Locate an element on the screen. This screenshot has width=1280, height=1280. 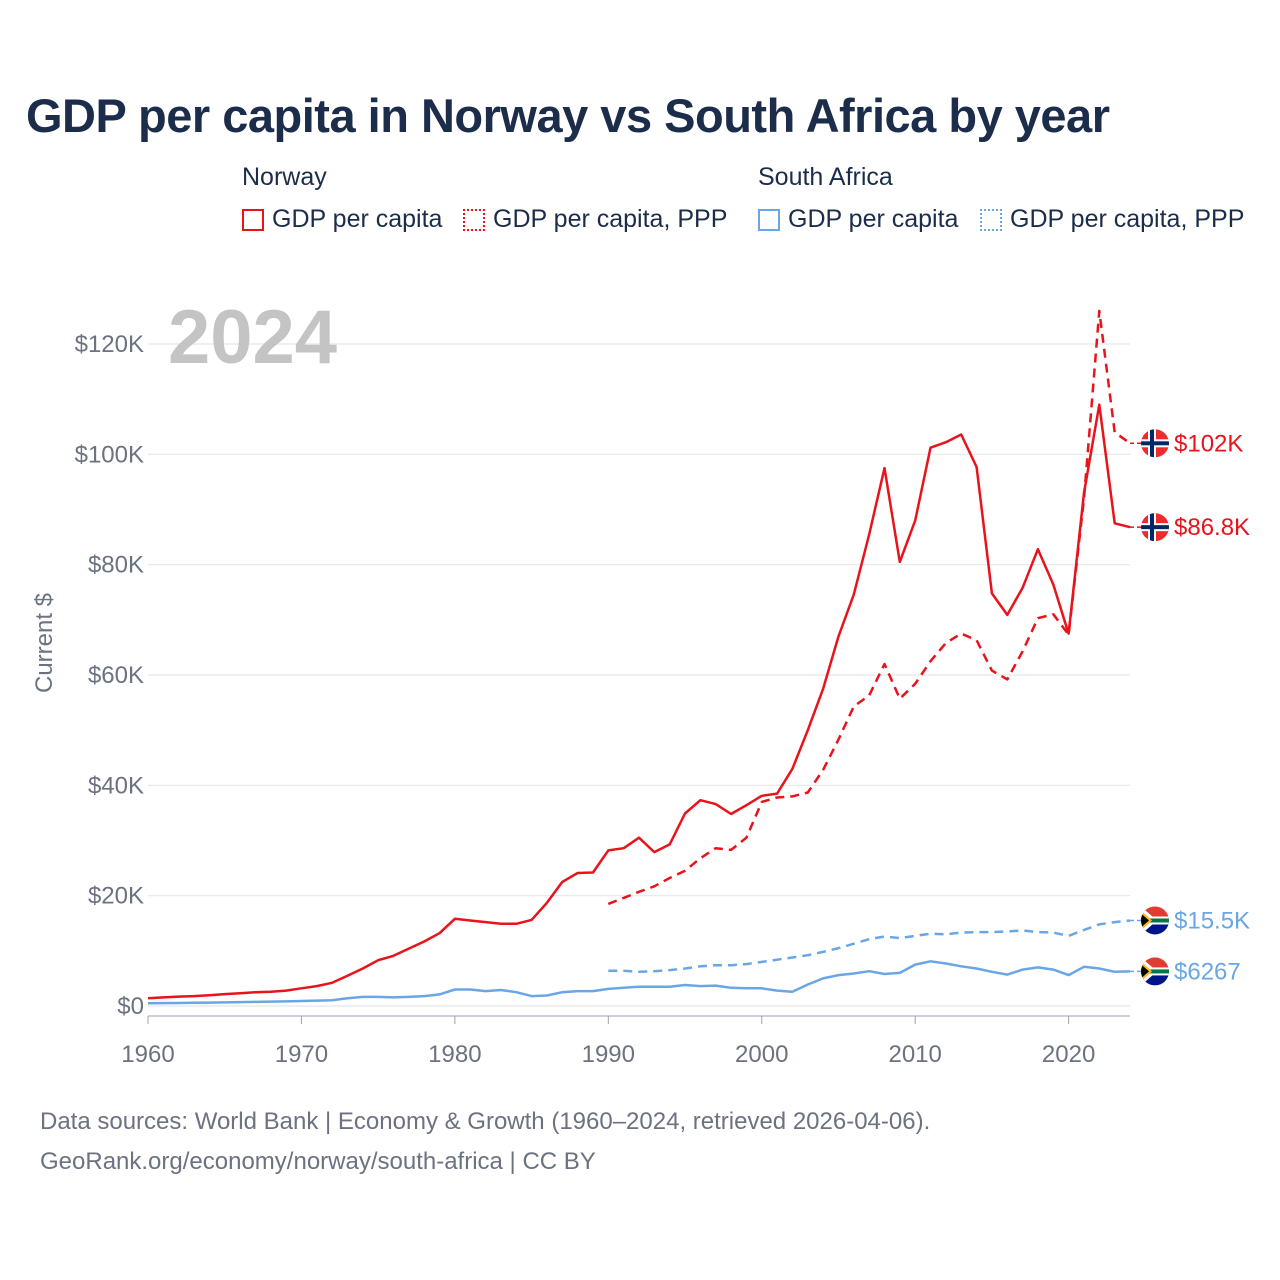
y-tick-label: $60K is located at coordinates (116, 675).